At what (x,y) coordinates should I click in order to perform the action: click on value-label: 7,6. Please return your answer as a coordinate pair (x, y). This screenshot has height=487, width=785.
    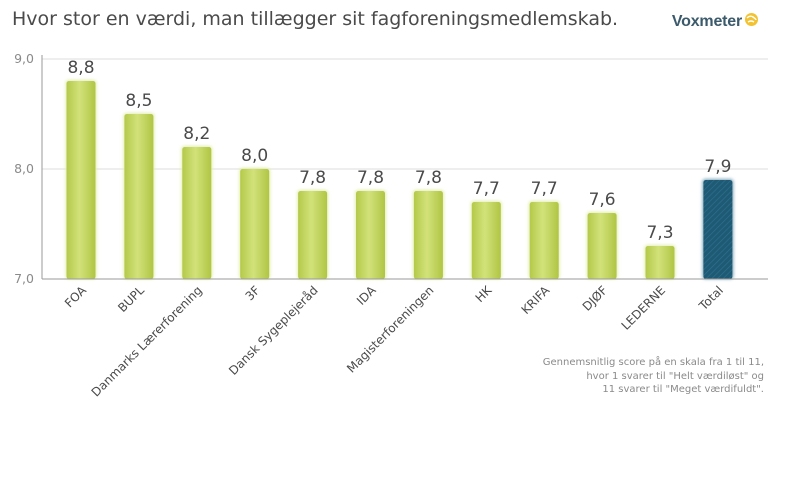
    Looking at the image, I should click on (602, 200).